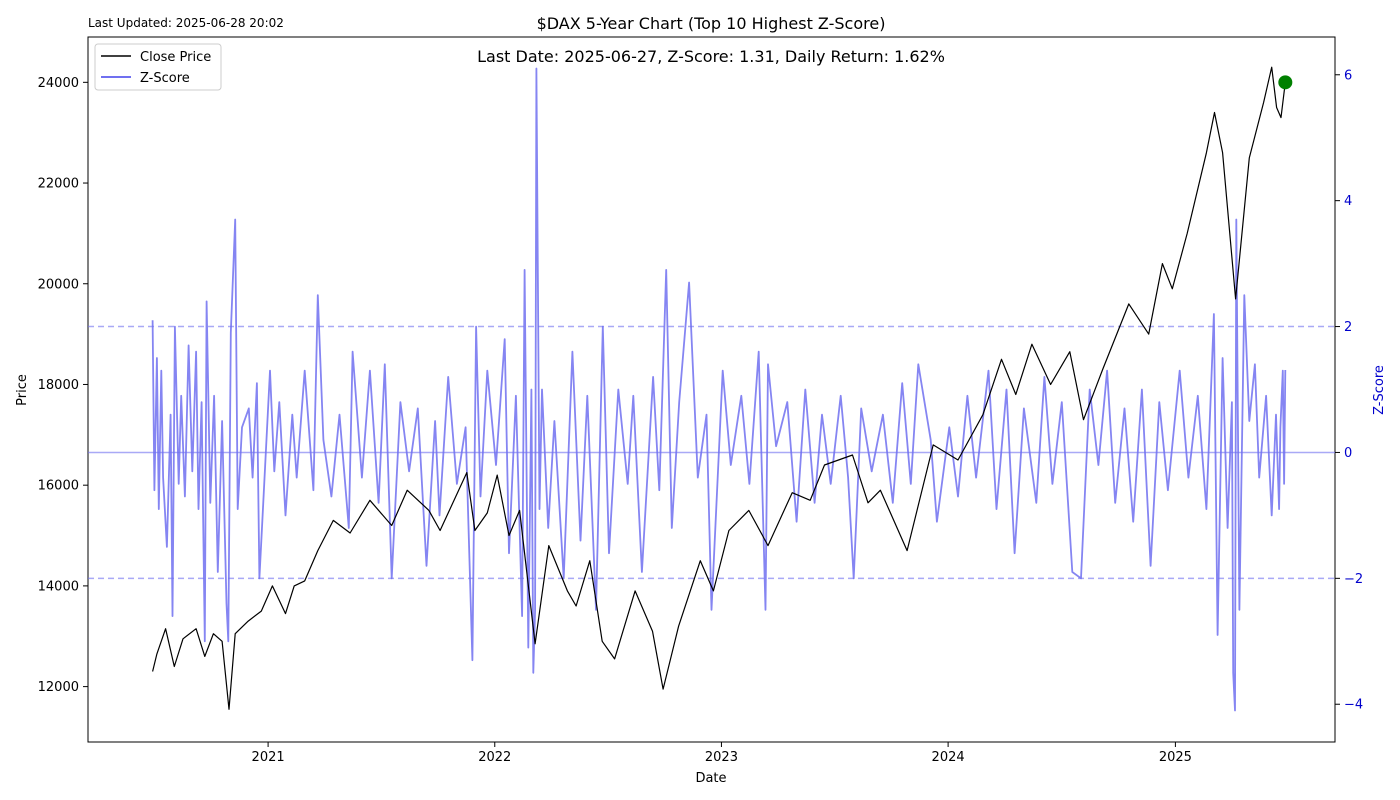 The image size is (1400, 800). What do you see at coordinates (58, 687) in the screenshot?
I see `y-tick-label: 12000` at bounding box center [58, 687].